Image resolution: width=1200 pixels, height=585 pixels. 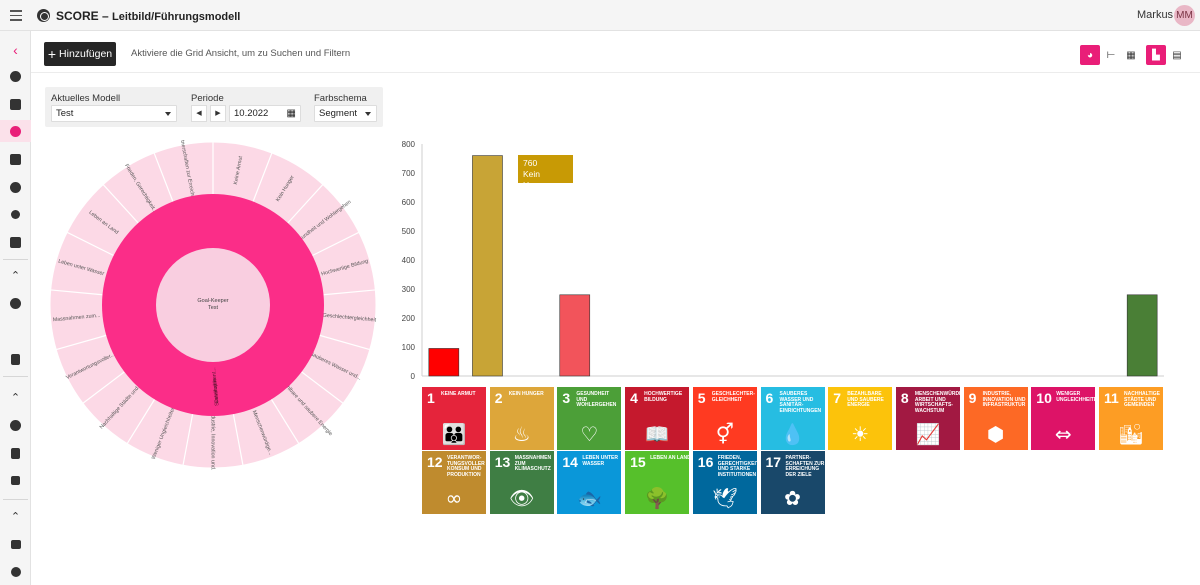 What do you see at coordinates (615, 72) in the screenshot?
I see `toolbar-divider` at bounding box center [615, 72].